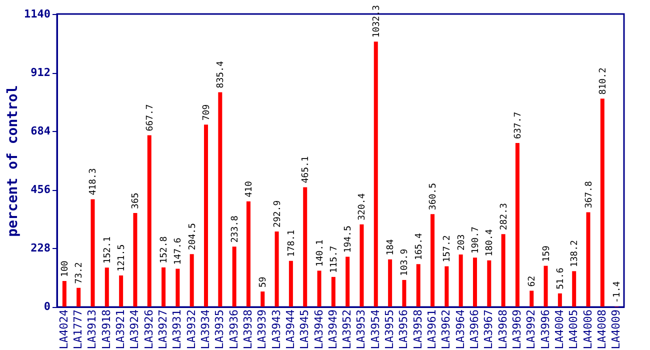  Describe the element at coordinates (207, 112) in the screenshot. I see `data-label: 709` at that location.